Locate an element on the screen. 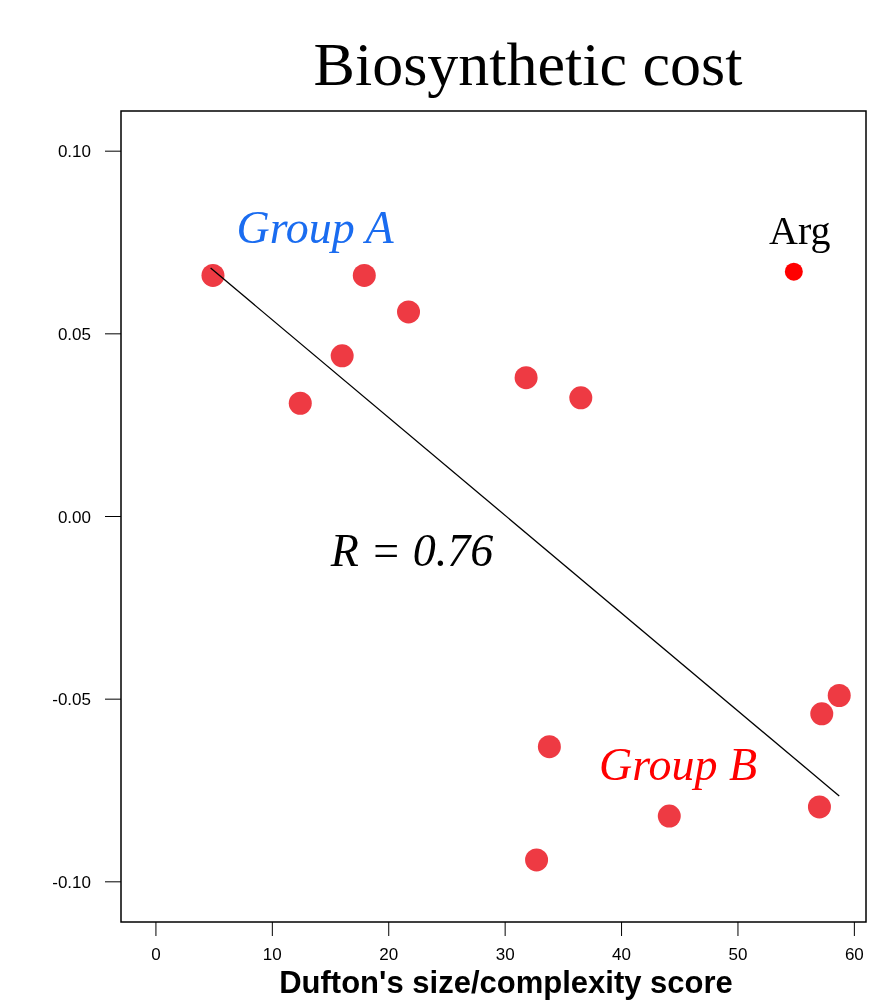 This screenshot has height=1003, width=876. y-tick-label: 0.05 is located at coordinates (74, 334).